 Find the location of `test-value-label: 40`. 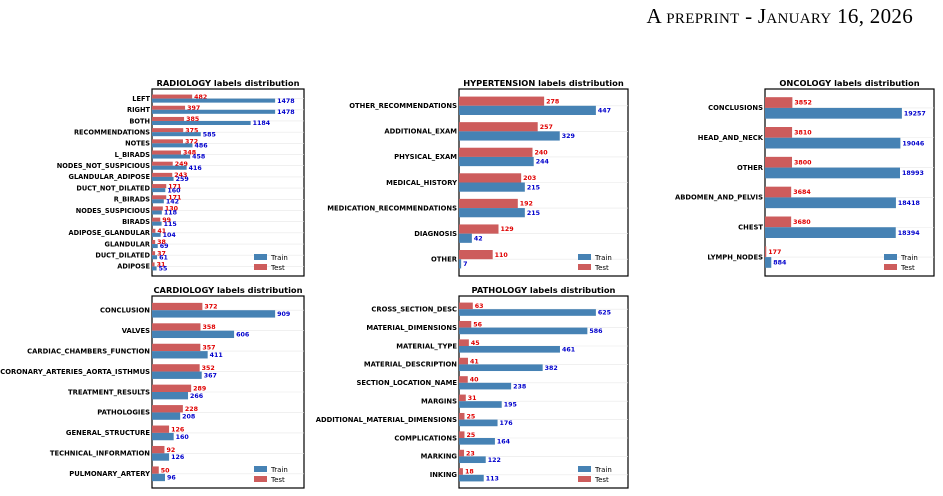

test-value-label: 40 is located at coordinates (474, 380).